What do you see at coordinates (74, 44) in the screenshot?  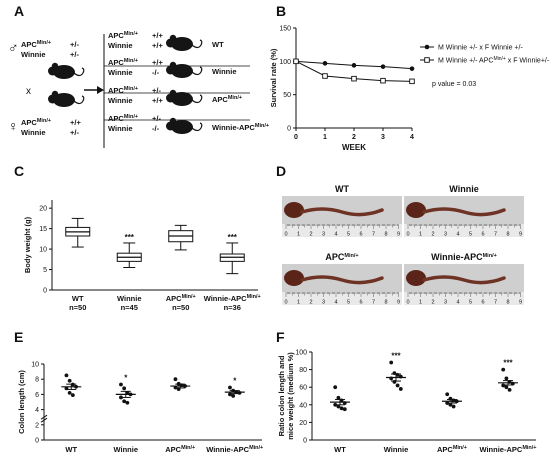 I see `male-apc-genotype: +/-` at bounding box center [74, 44].